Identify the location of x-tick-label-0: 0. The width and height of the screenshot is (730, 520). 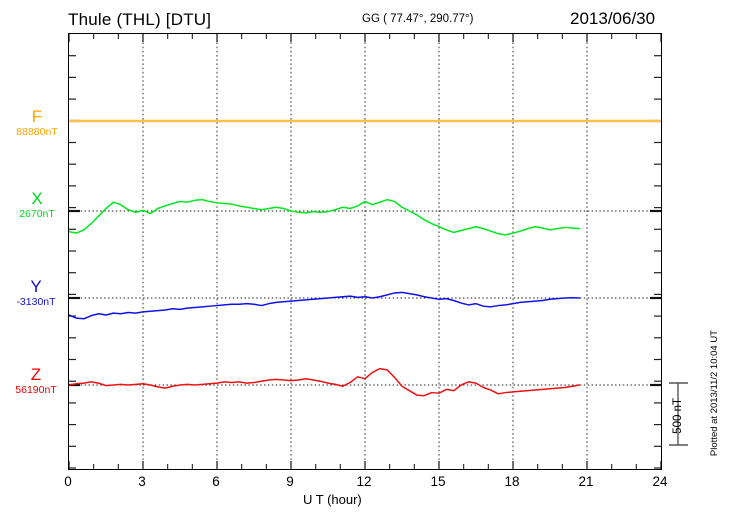
(68, 481).